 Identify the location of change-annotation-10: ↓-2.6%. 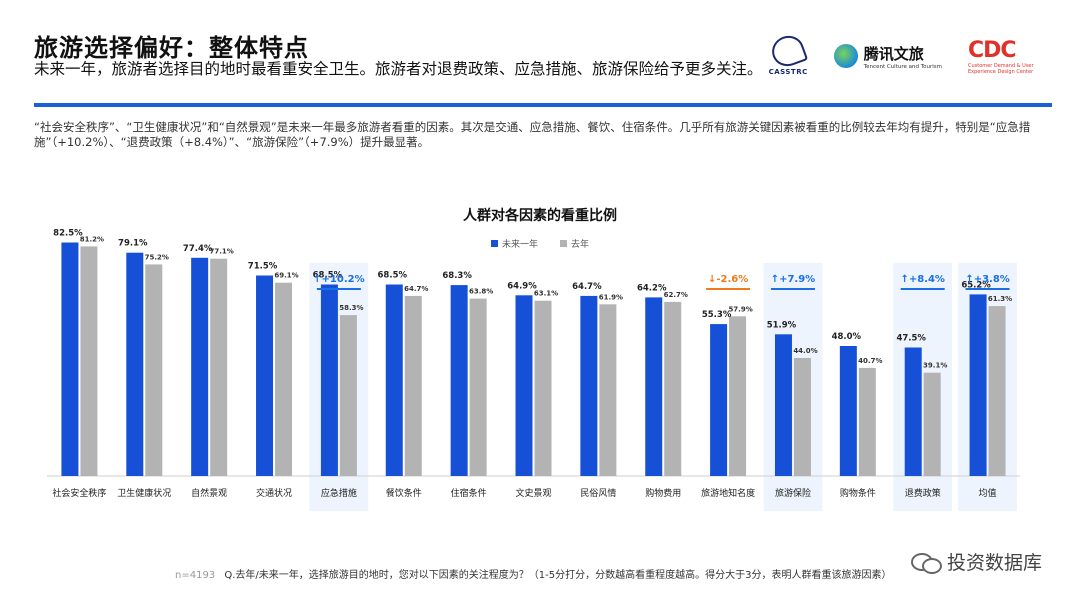
(728, 279).